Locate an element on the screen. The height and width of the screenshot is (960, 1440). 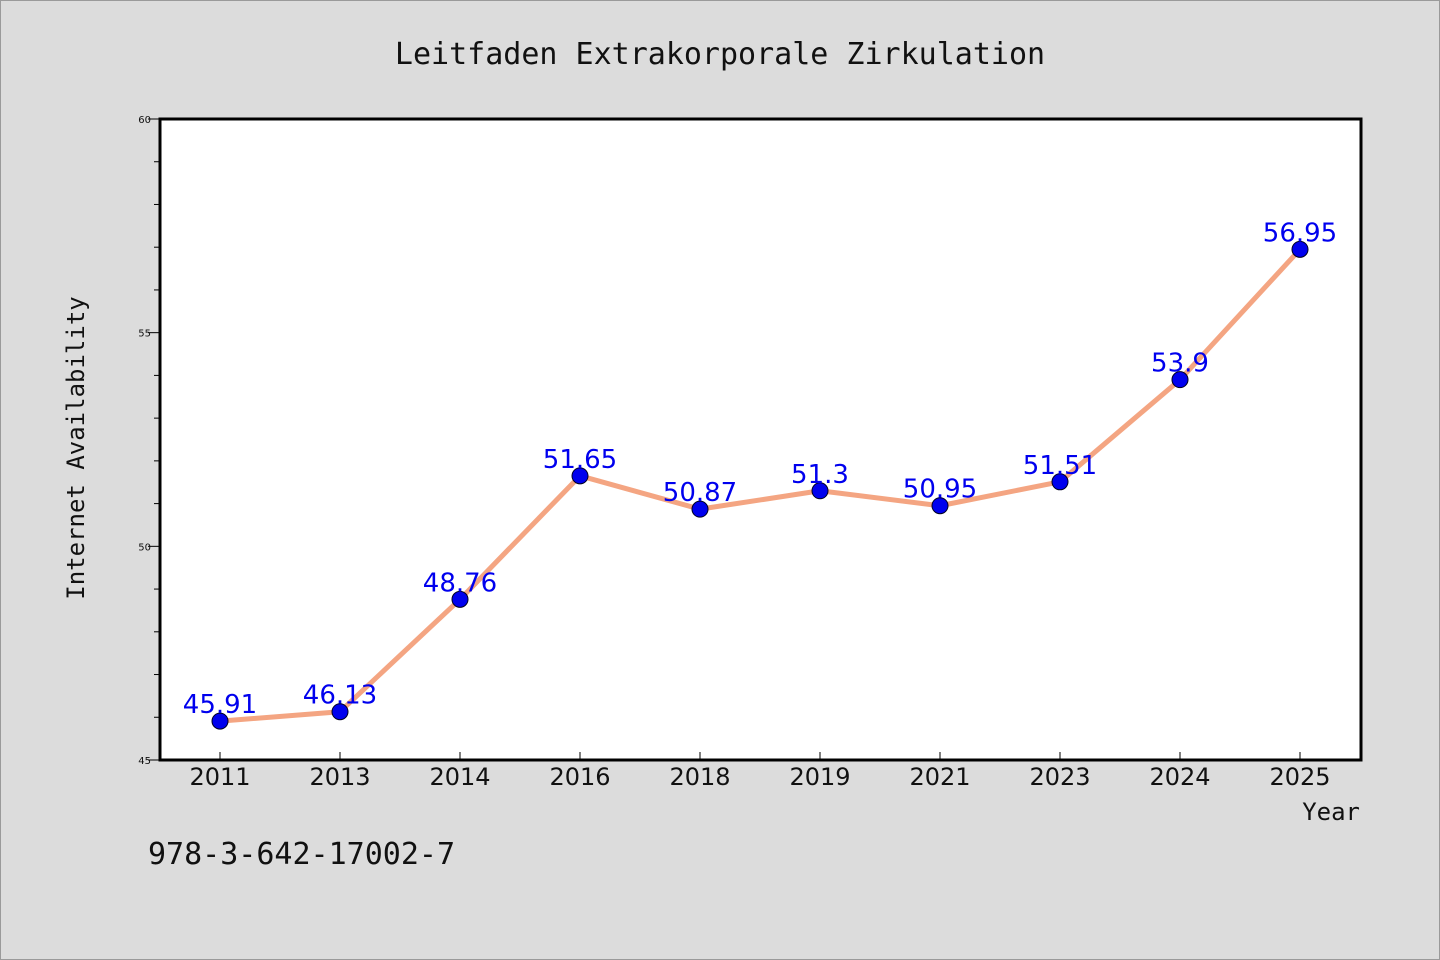
x-tick-label: 2013 is located at coordinates (339, 777).